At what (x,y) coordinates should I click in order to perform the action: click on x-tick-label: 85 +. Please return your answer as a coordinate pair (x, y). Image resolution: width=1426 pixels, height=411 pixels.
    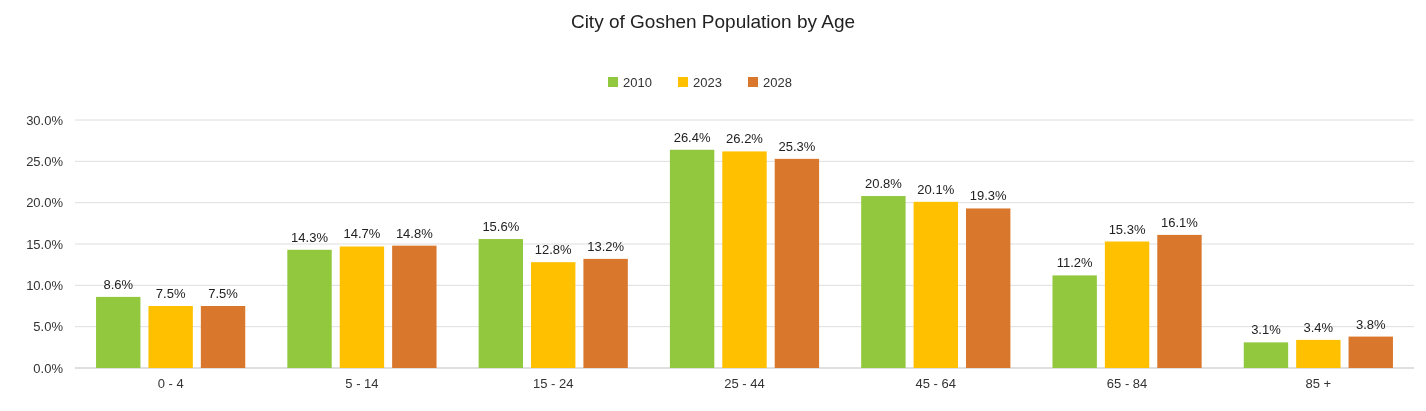
    Looking at the image, I should click on (1318, 383).